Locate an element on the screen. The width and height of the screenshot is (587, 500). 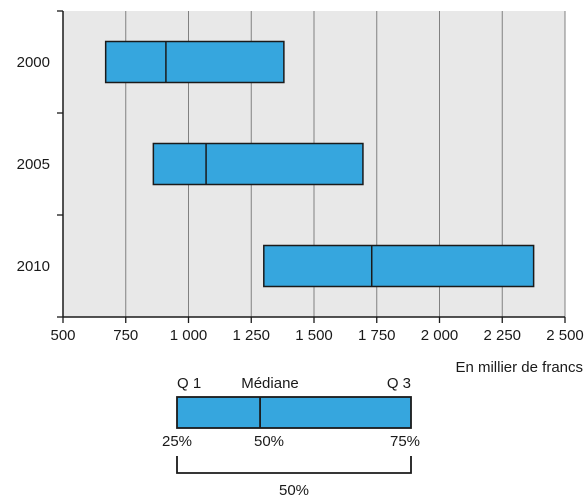
x-tick-label: 2 000 is located at coordinates (440, 335).